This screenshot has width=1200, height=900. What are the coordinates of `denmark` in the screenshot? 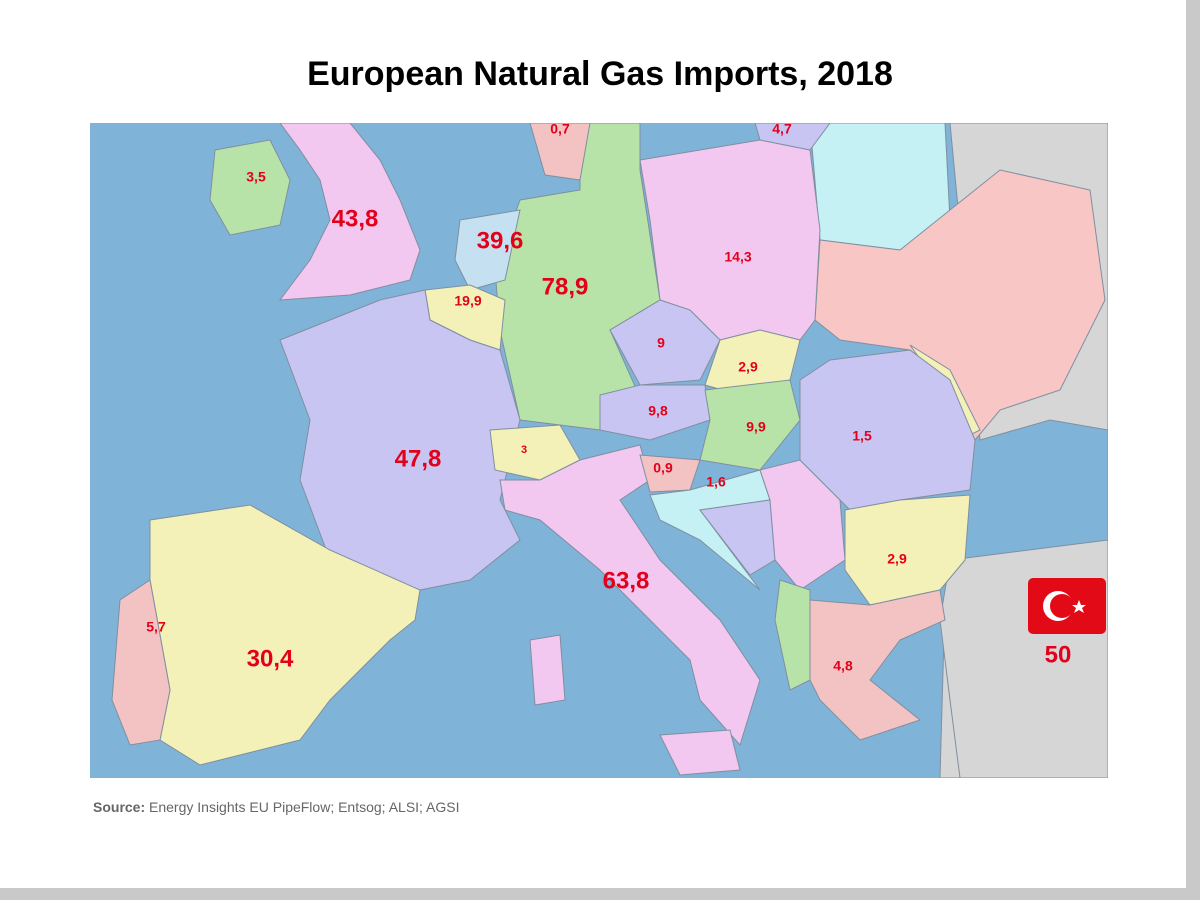 It's located at (560, 152).